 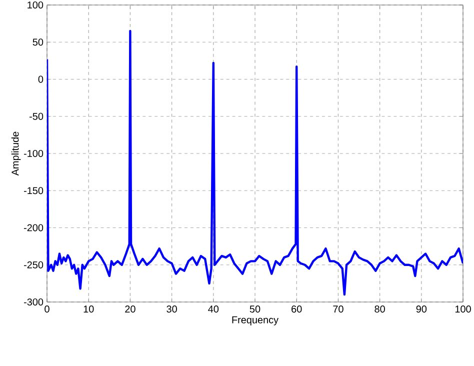 I want to click on y-tick-label: -250, so click(x=34, y=264).